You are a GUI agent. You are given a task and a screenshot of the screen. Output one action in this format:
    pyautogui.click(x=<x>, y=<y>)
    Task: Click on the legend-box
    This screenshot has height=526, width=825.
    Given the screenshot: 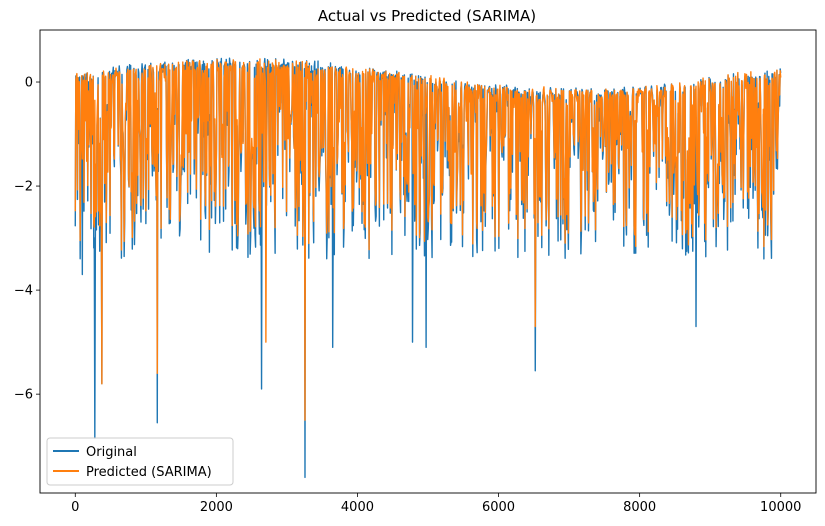 What is the action you would take?
    pyautogui.click(x=140, y=461)
    